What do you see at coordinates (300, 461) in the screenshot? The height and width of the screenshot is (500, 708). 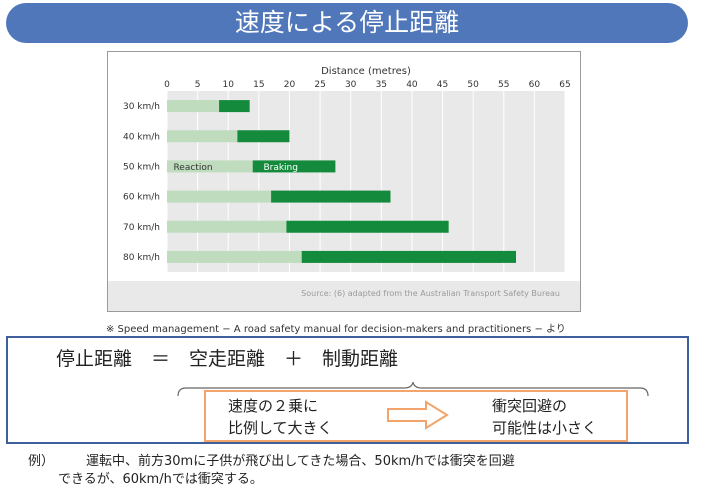 I see `example-line1: 運転中、前方30mに子供が飛び出してきた場合、50km/hでは衝突を回避` at bounding box center [300, 461].